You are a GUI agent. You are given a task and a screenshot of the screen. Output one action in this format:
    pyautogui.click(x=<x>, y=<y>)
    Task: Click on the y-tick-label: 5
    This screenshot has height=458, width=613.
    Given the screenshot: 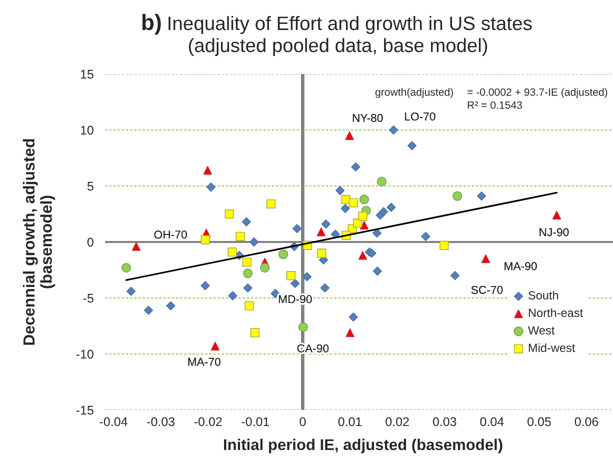 What is the action you would take?
    pyautogui.click(x=90, y=186)
    